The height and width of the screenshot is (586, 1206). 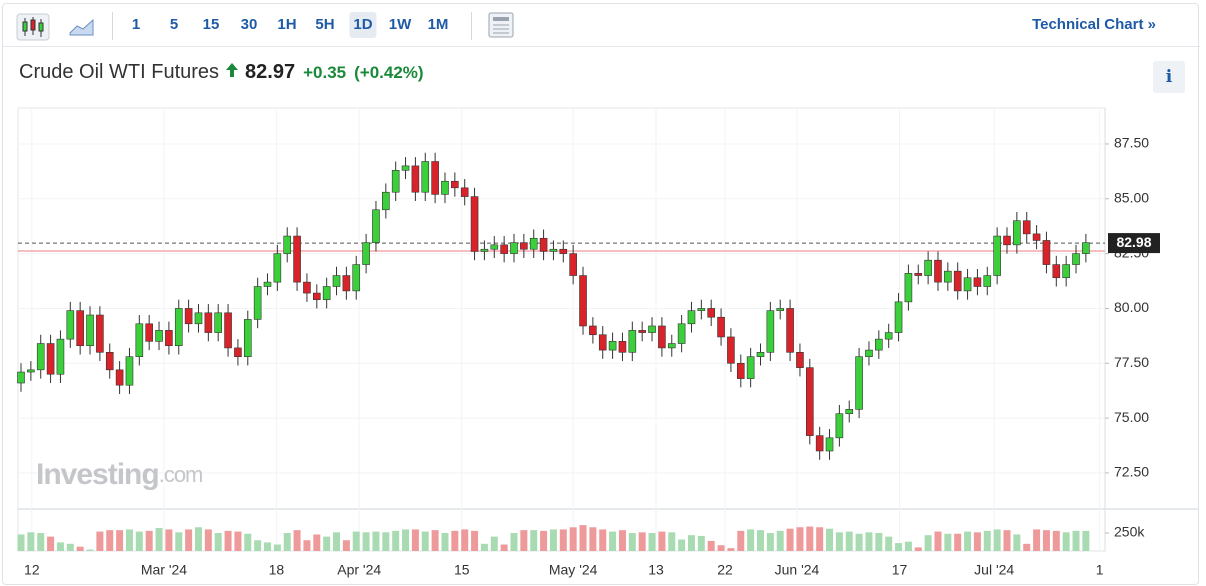 I want to click on interval-button: 1D, so click(x=363, y=25).